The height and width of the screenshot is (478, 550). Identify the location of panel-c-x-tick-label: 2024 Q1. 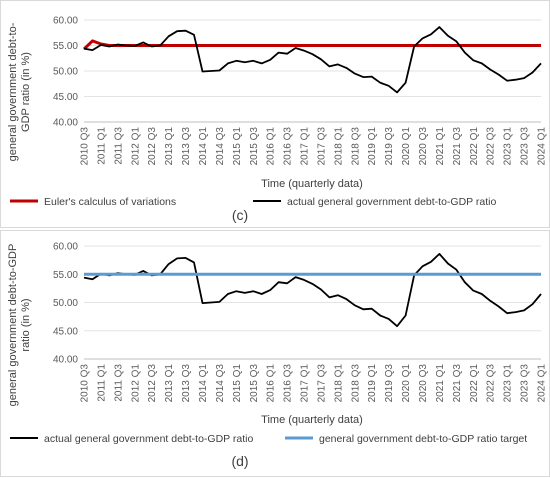
(542, 146).